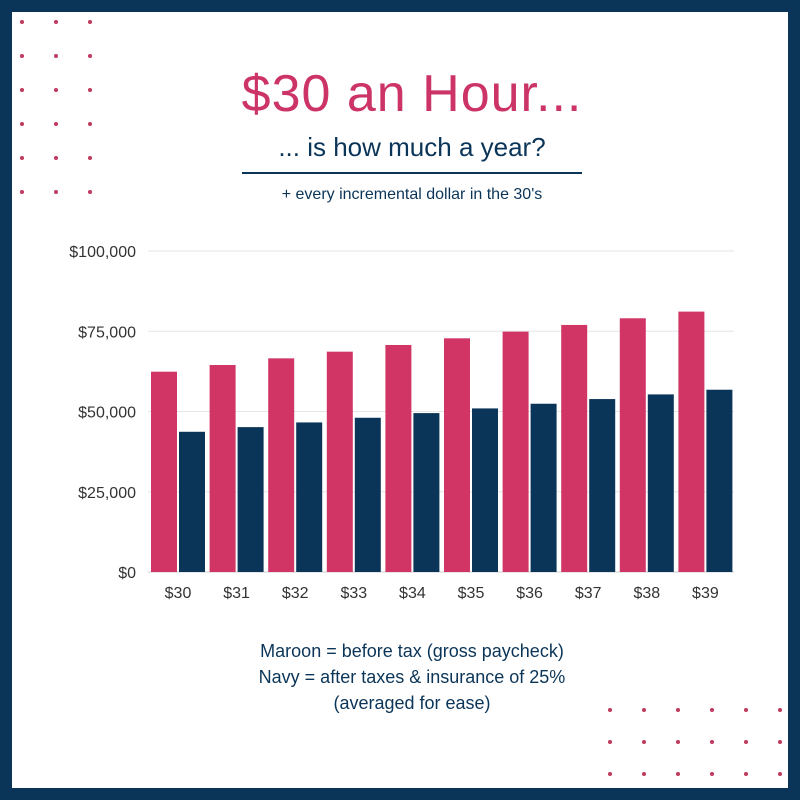 Image resolution: width=800 pixels, height=800 pixels. What do you see at coordinates (412, 147) in the screenshot?
I see `page-subtitle: ... is how much a year?` at bounding box center [412, 147].